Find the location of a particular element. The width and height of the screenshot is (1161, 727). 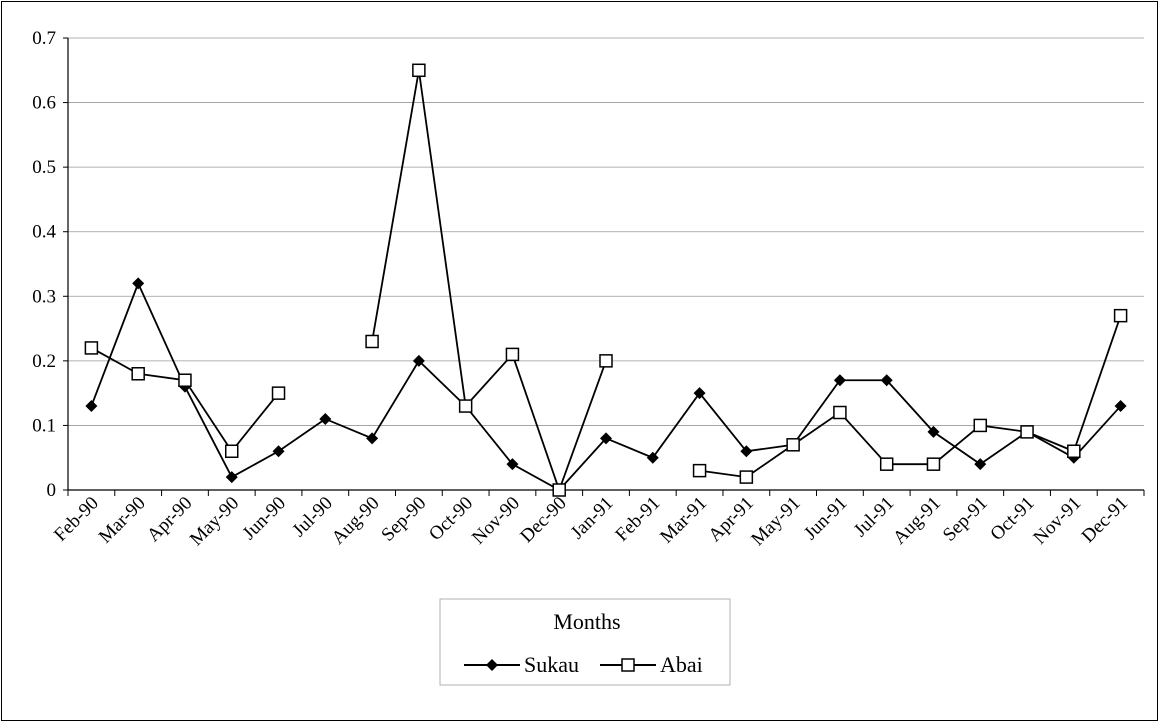

y-tick-label-5: 0.5 is located at coordinates (44, 167).